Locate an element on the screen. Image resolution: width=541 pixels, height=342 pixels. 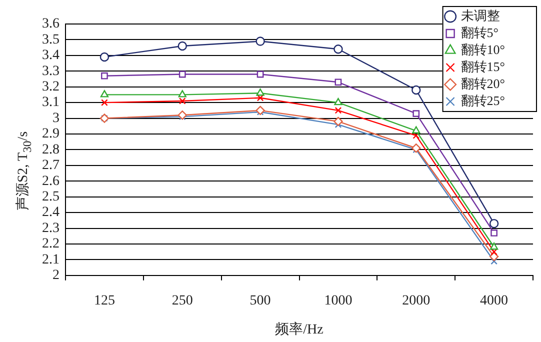
y-tick-label: 3.2 is located at coordinates (51, 87).